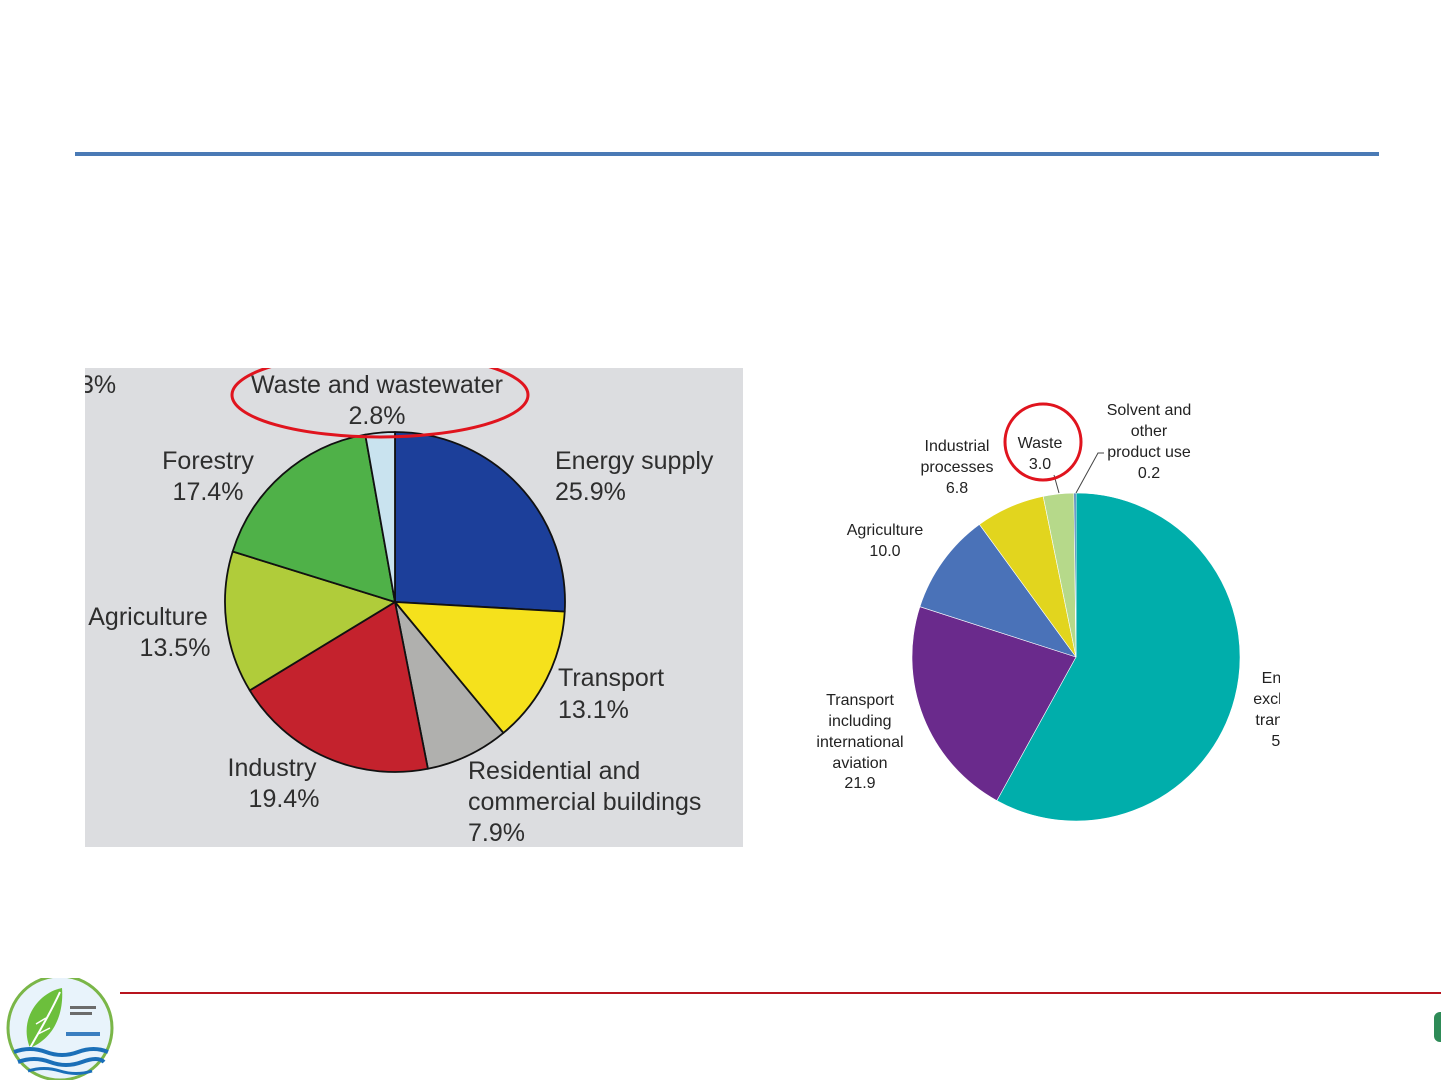 This screenshot has width=1441, height=1081. Describe the element at coordinates (780, 993) in the screenshot. I see `footer-divider` at that location.